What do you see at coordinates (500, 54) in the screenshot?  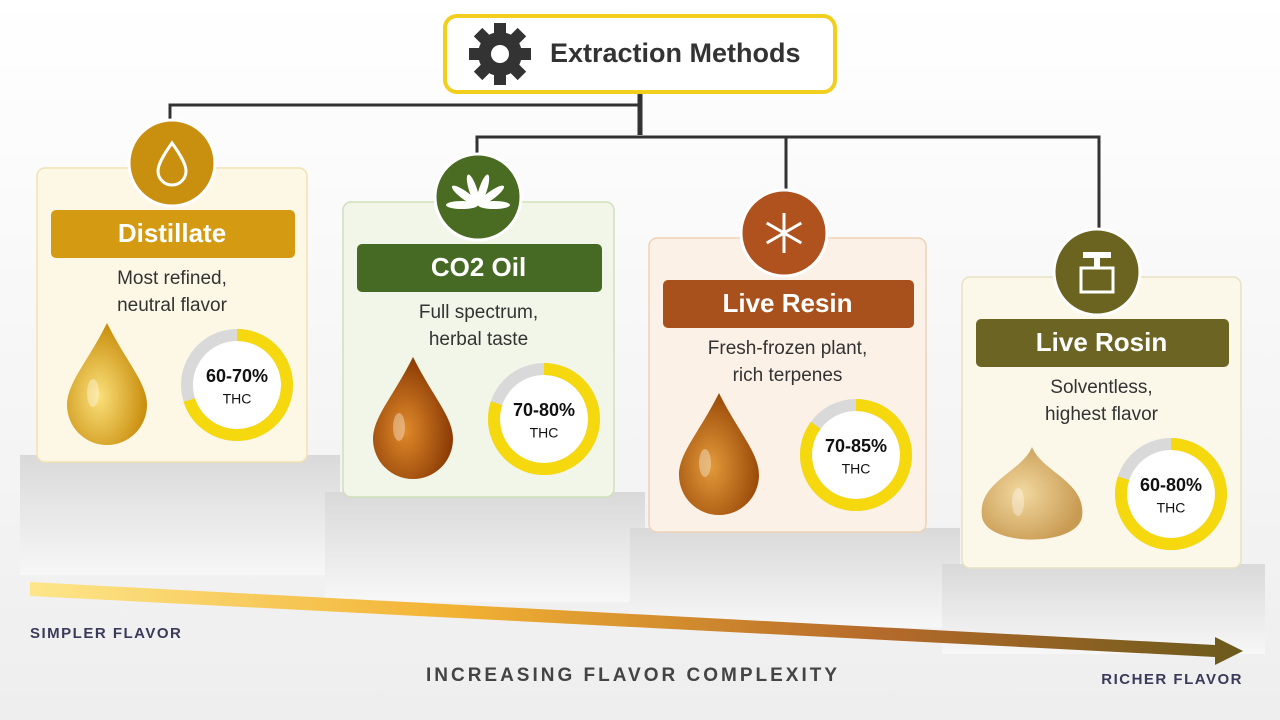 I see `gear-icon` at bounding box center [500, 54].